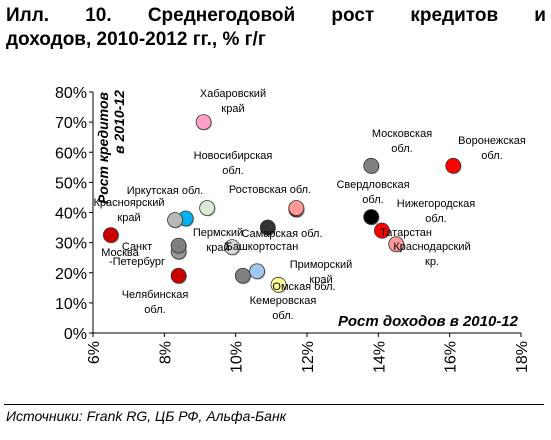 The width and height of the screenshot is (551, 440). Describe the element at coordinates (165, 352) in the screenshot. I see `x-tick-label: 8%` at that location.